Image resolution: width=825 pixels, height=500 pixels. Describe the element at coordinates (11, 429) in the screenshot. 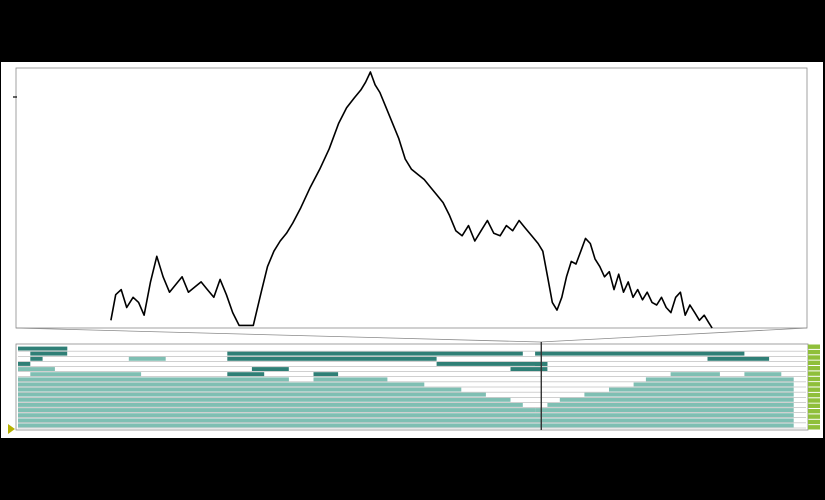

I see `triangle-right-icon` at that location.